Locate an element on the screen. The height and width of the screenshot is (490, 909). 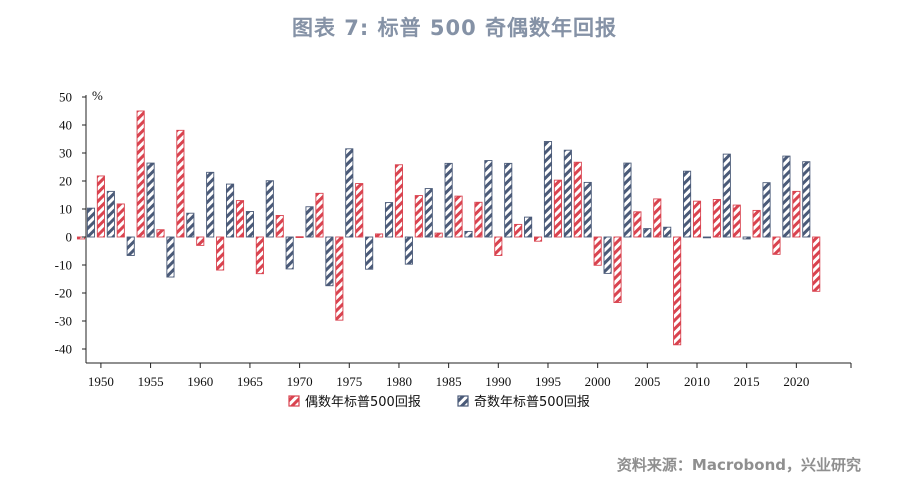
legend-swatch-even is located at coordinates (294, 401).